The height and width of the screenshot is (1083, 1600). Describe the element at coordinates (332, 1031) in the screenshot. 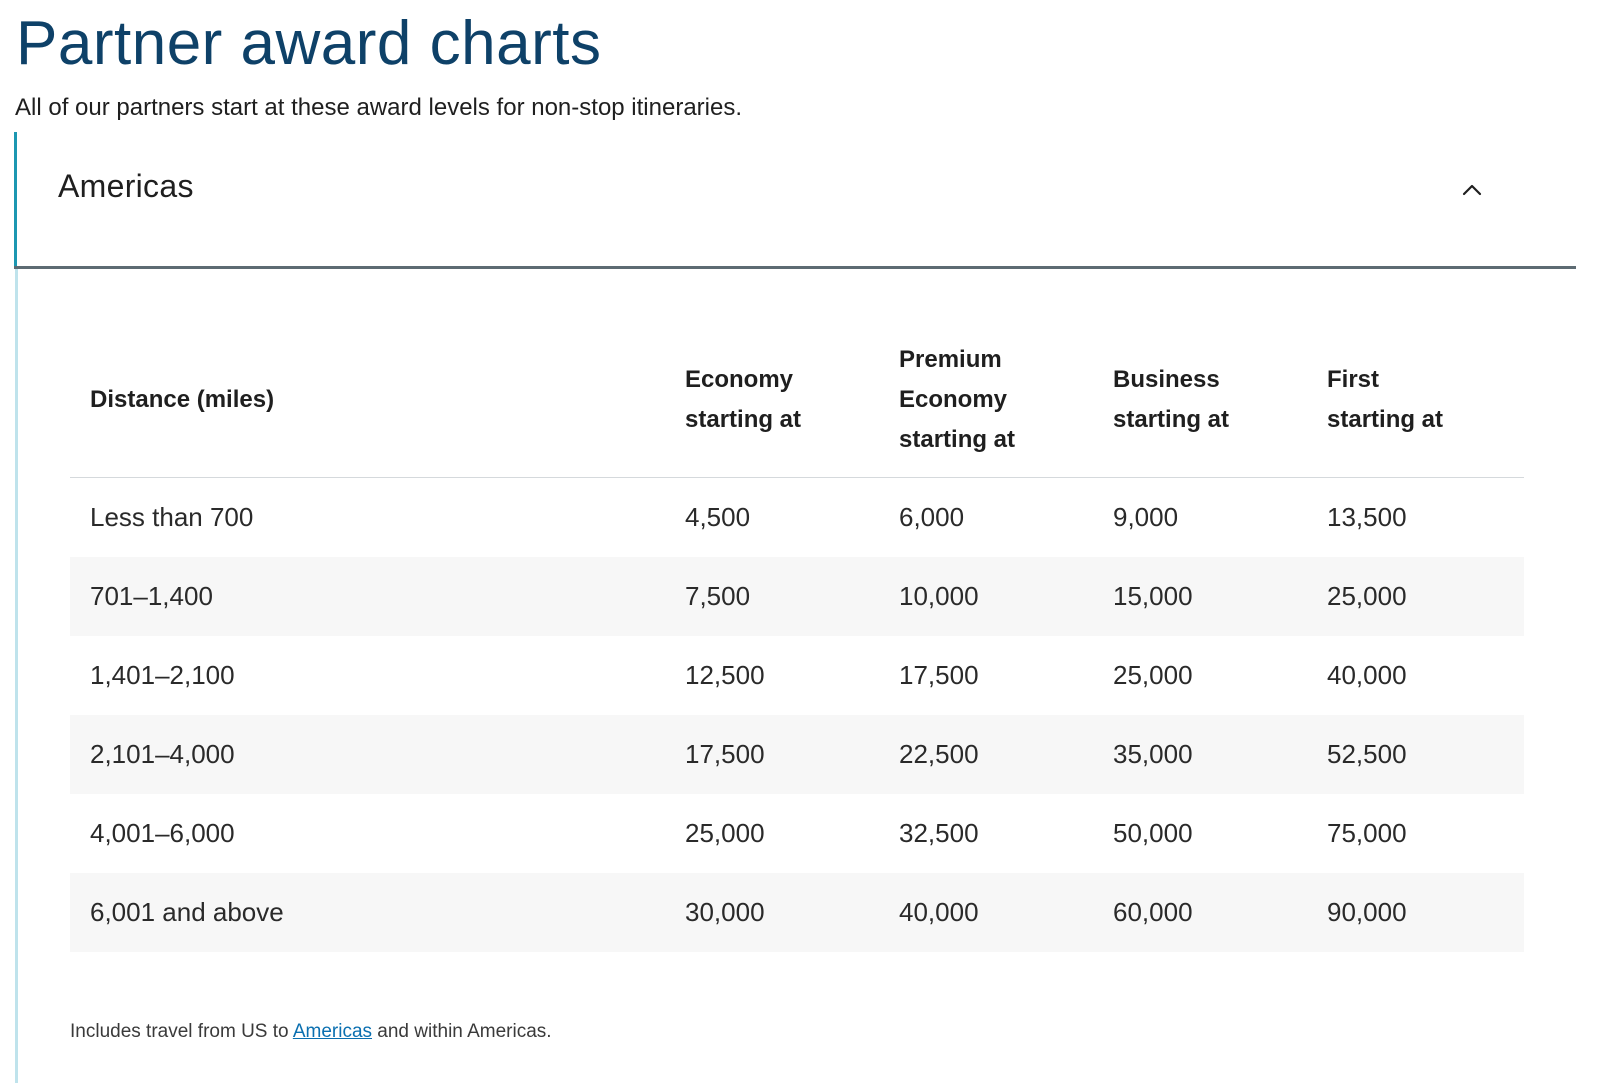

I see `americas-link: Americas` at that location.